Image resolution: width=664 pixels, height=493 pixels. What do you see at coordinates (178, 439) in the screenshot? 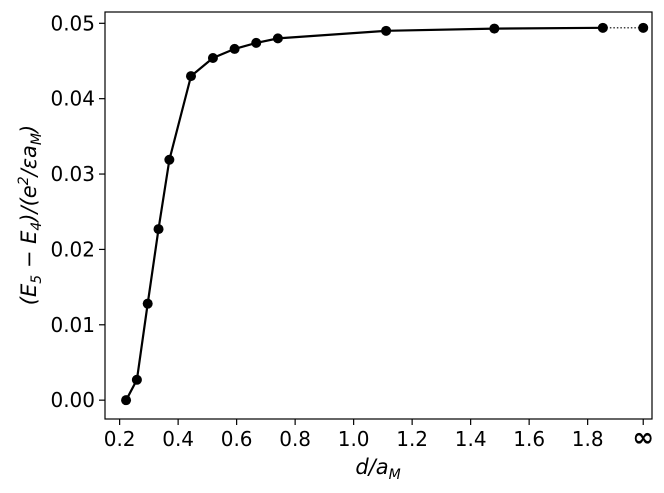
I see `x-tick-label: 0.4` at bounding box center [178, 439].